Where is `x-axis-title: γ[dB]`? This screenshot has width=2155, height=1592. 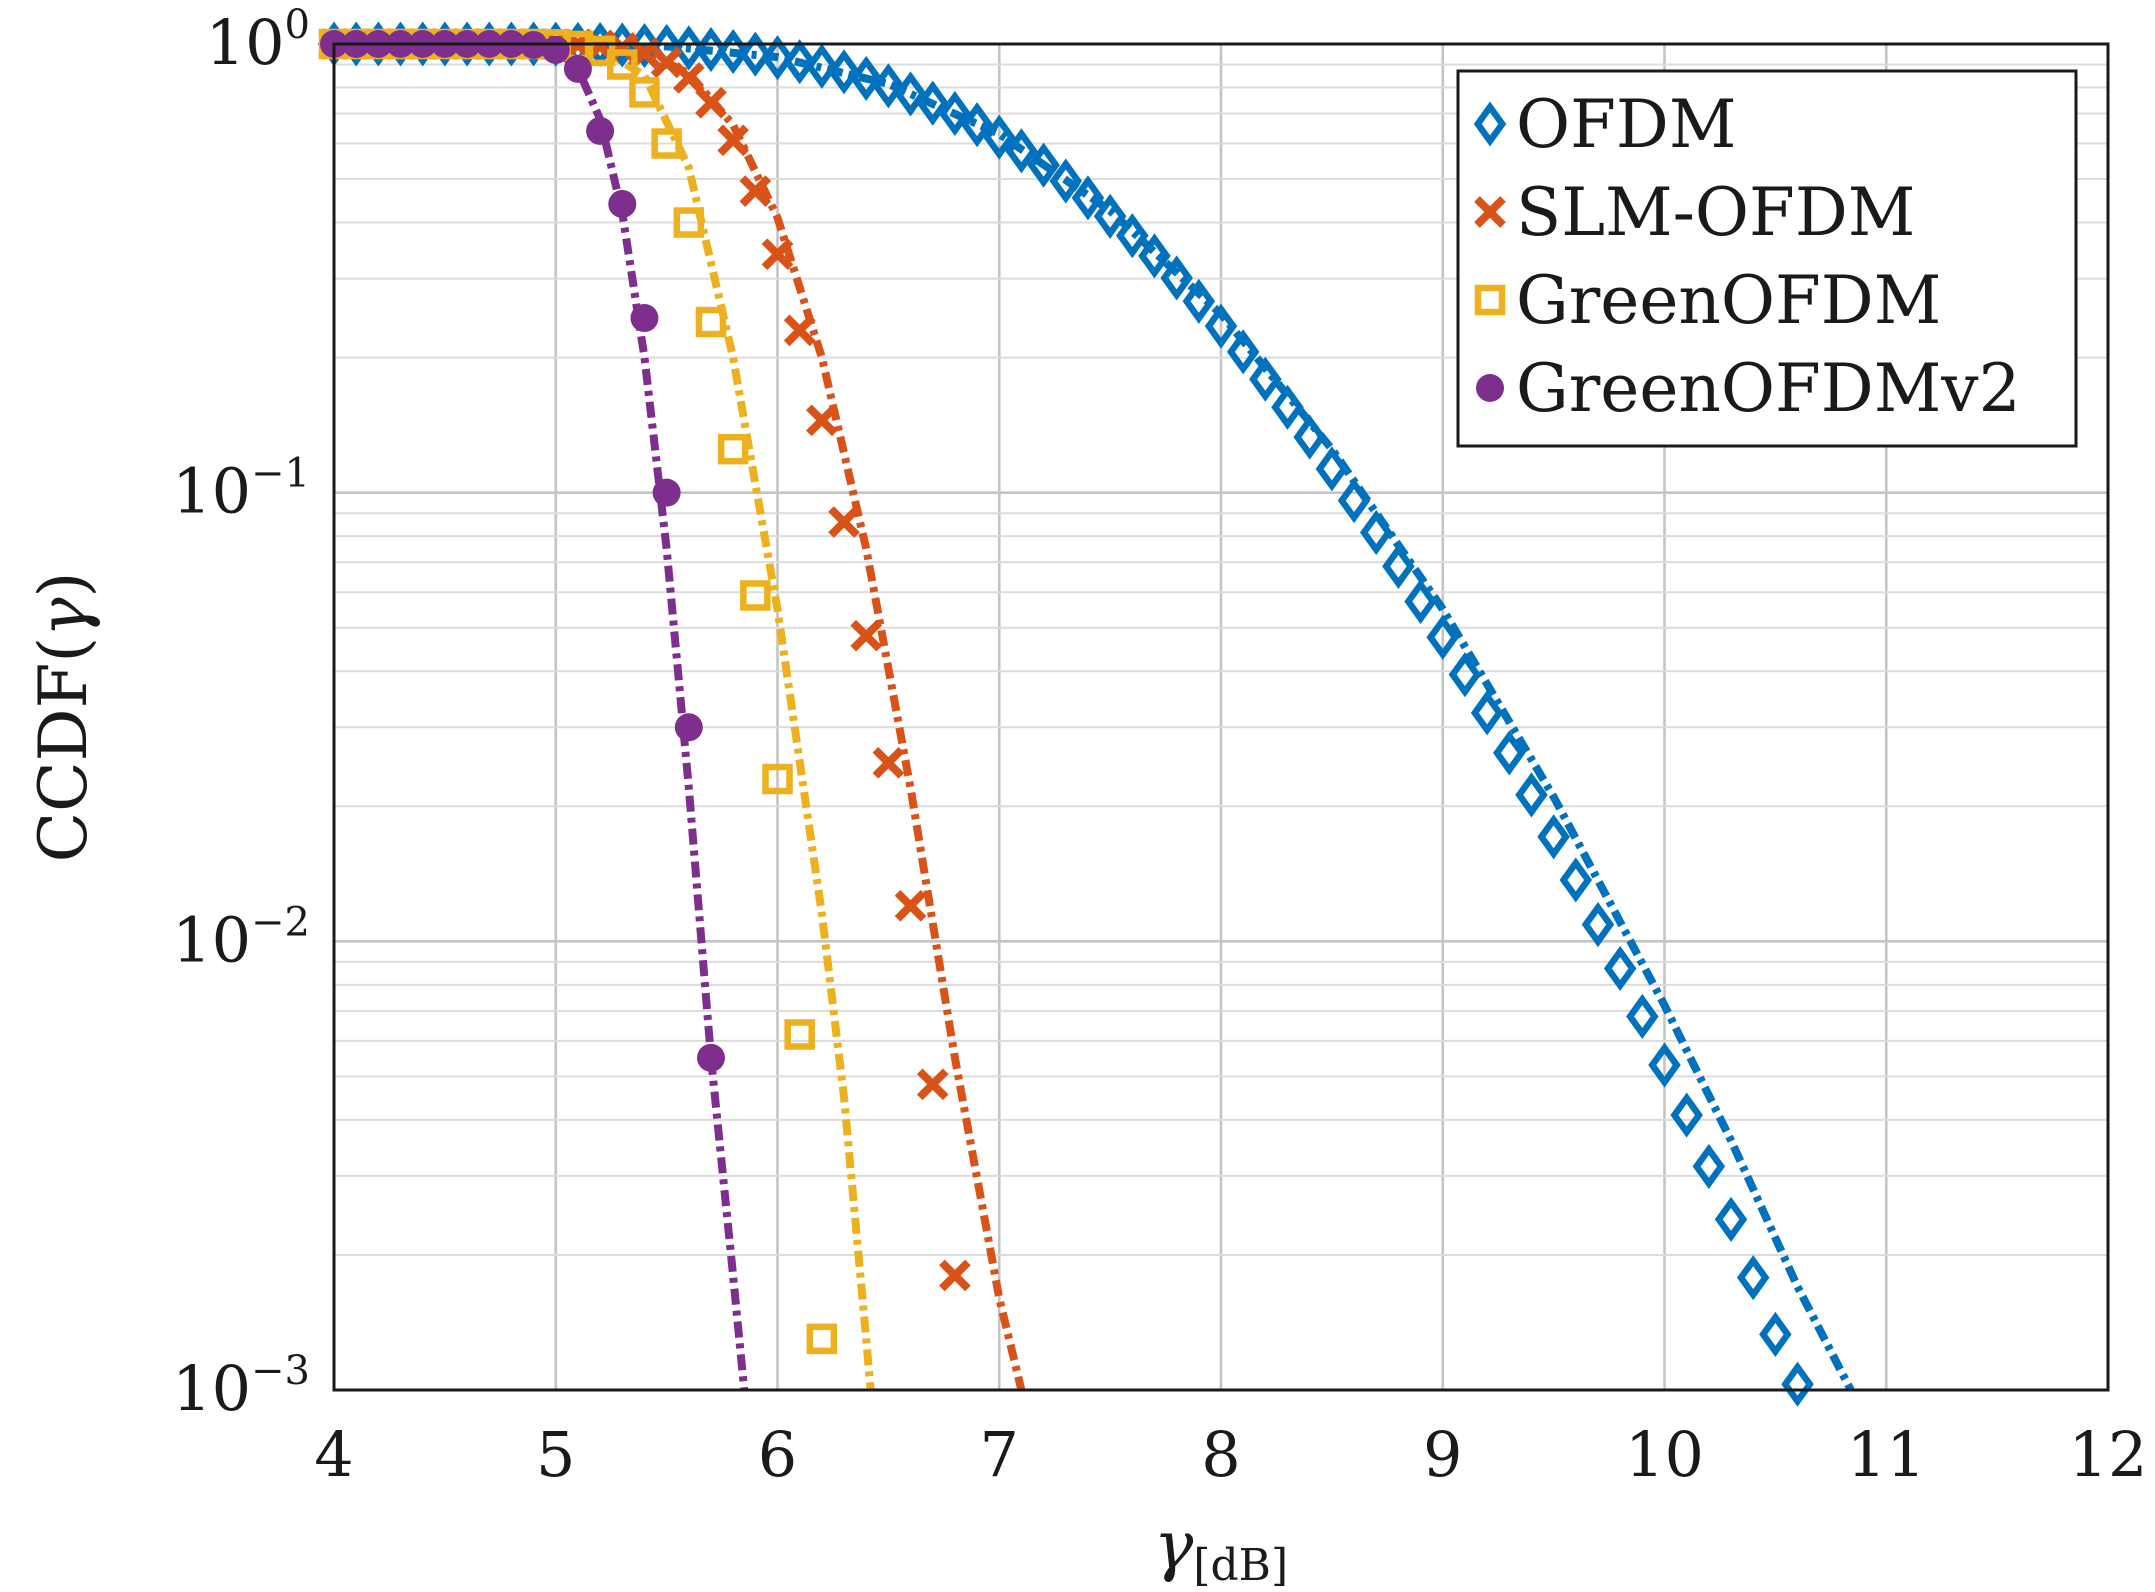 x-axis-title: γ[dB] is located at coordinates (1221, 1549).